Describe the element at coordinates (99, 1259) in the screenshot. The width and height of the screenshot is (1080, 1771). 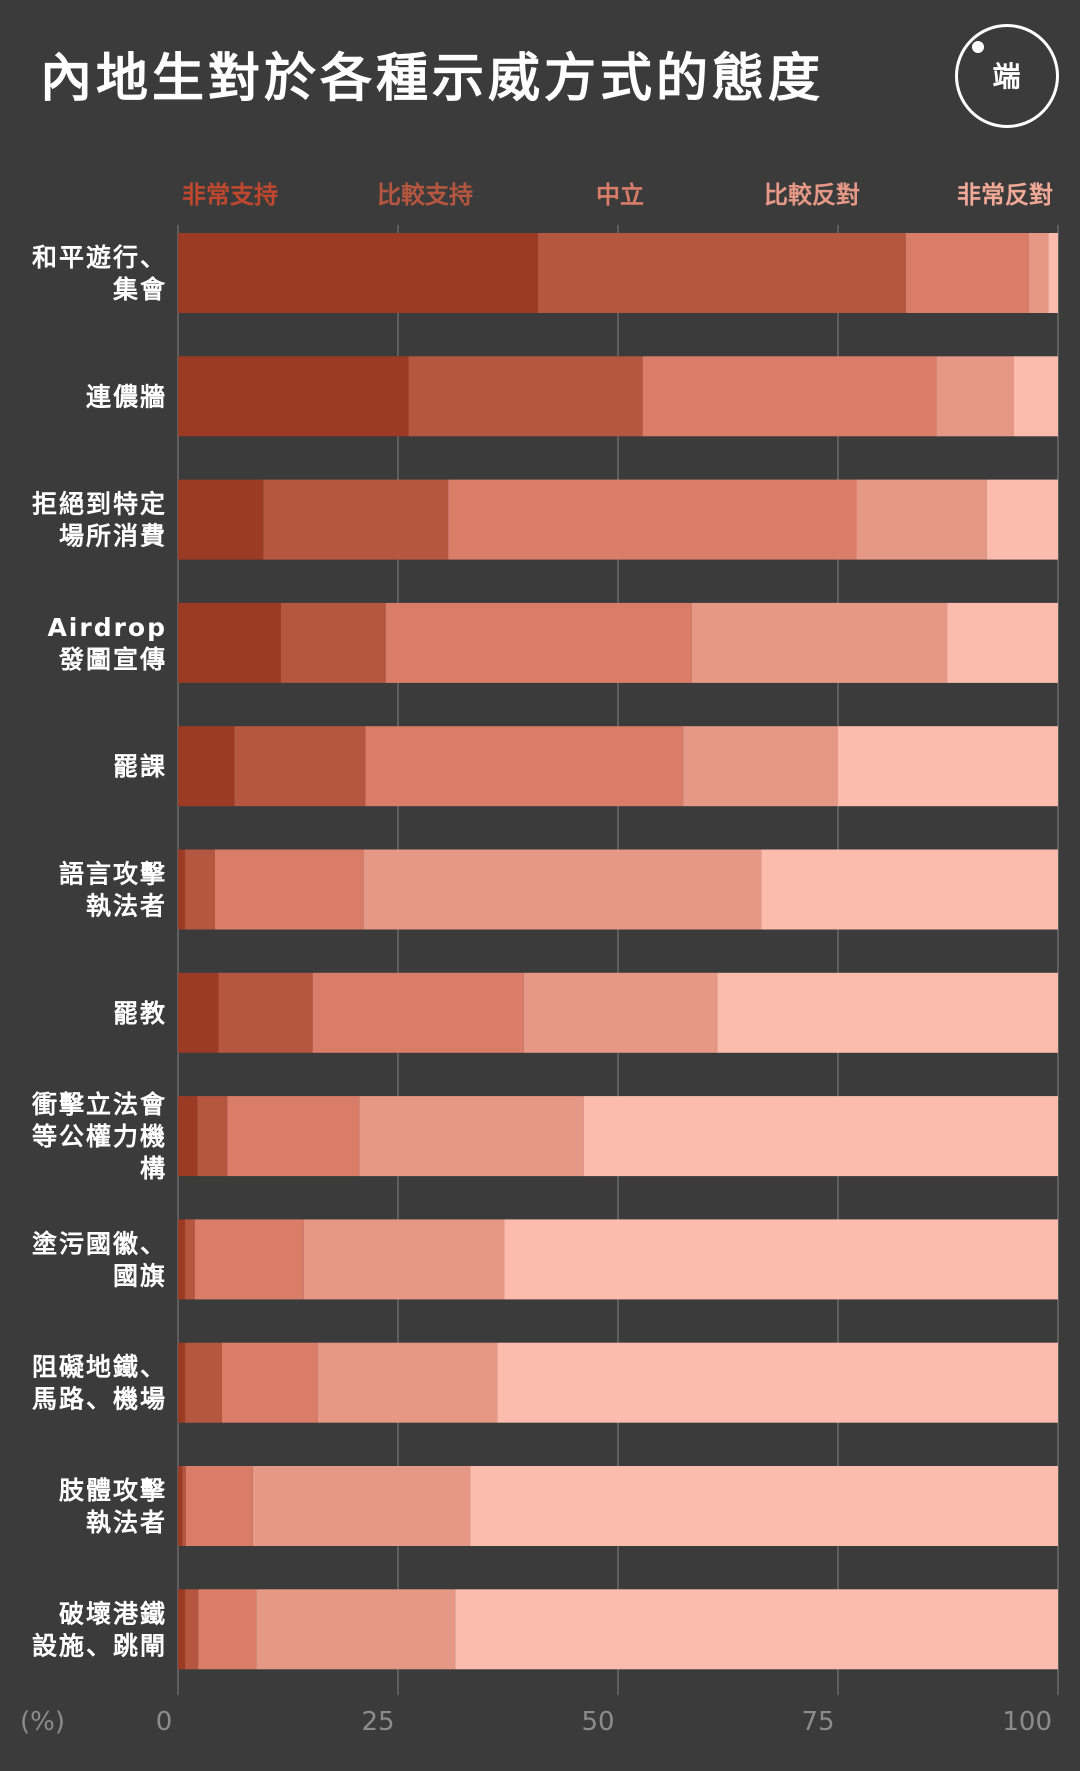
I see `category-label-8: 塗污國徽、國旗` at that location.